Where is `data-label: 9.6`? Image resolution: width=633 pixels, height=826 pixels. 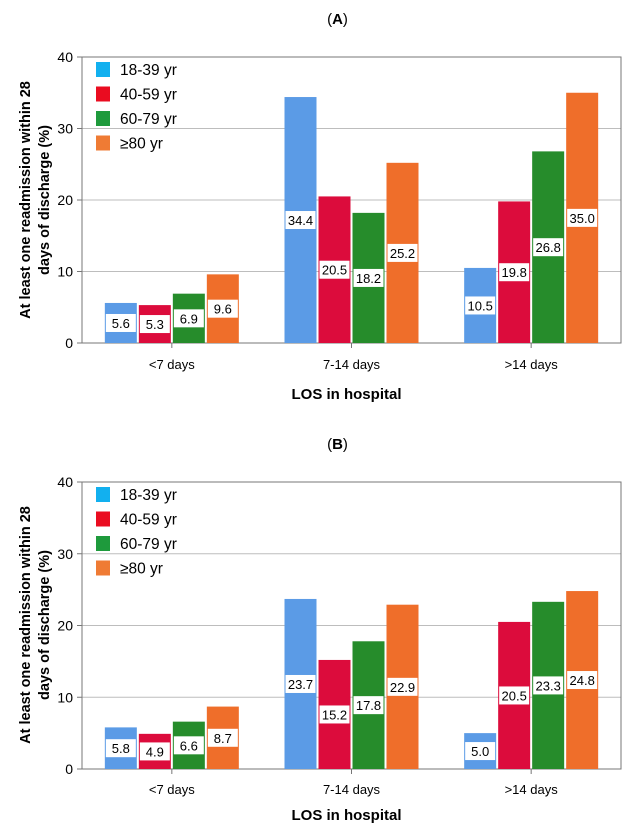 data-label: 9.6 is located at coordinates (223, 309).